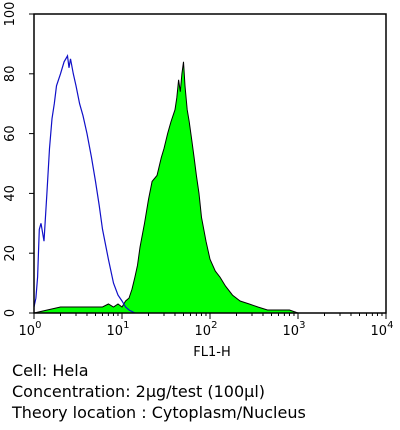 Image resolution: width=400 pixels, height=430 pixels. I want to click on y-tick-label: 60, so click(10, 133).